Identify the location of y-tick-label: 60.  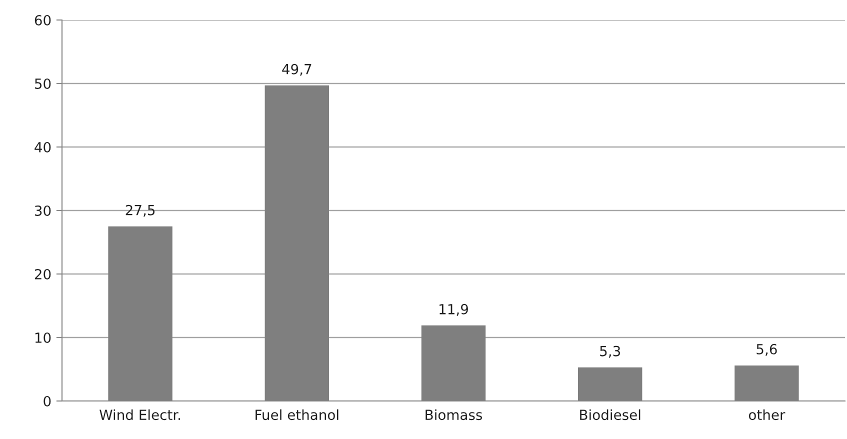
(42, 20).